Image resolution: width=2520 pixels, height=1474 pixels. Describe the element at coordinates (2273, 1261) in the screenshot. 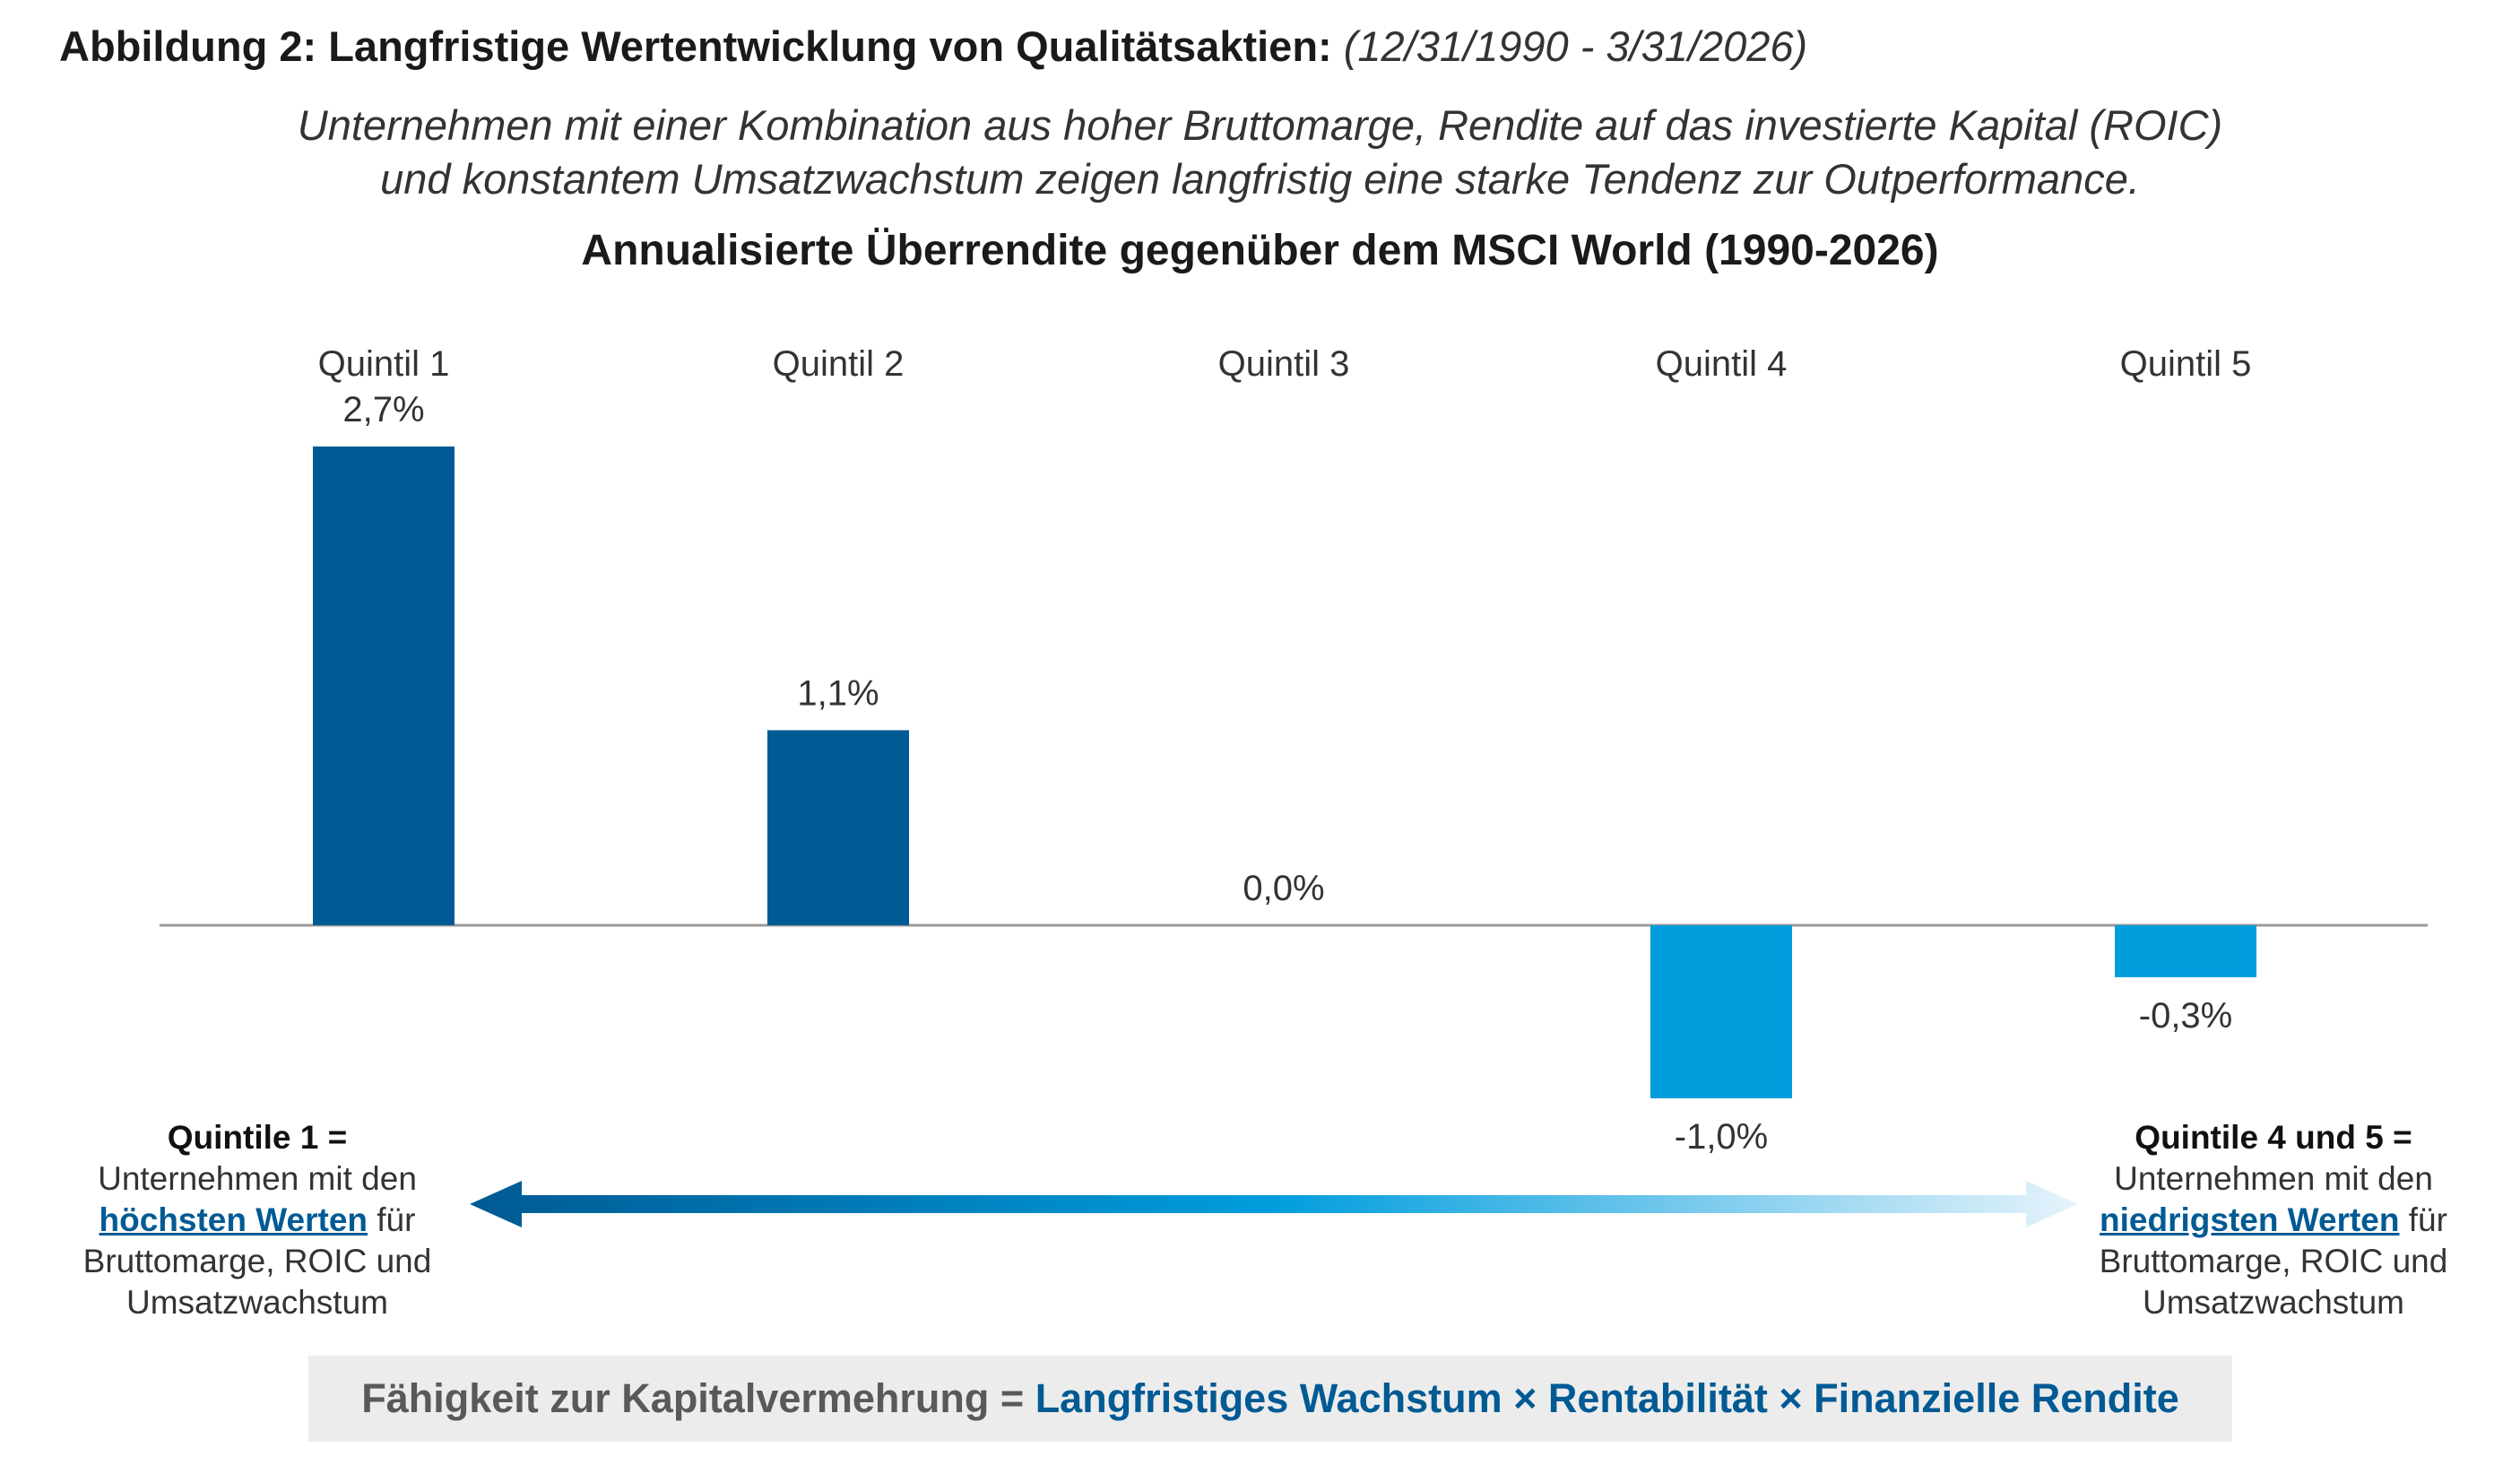

I see `right-annotation-line3: Bruttomarge, ROIC und` at that location.